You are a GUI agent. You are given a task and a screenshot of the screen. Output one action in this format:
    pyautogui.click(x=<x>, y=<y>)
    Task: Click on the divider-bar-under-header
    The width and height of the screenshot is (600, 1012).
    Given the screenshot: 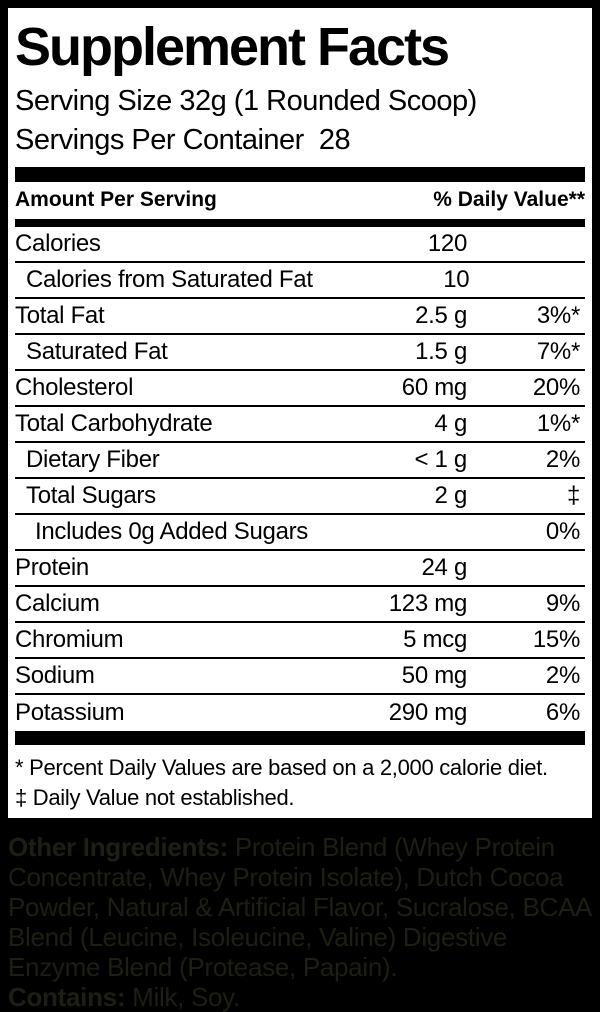 What is the action you would take?
    pyautogui.click(x=300, y=222)
    